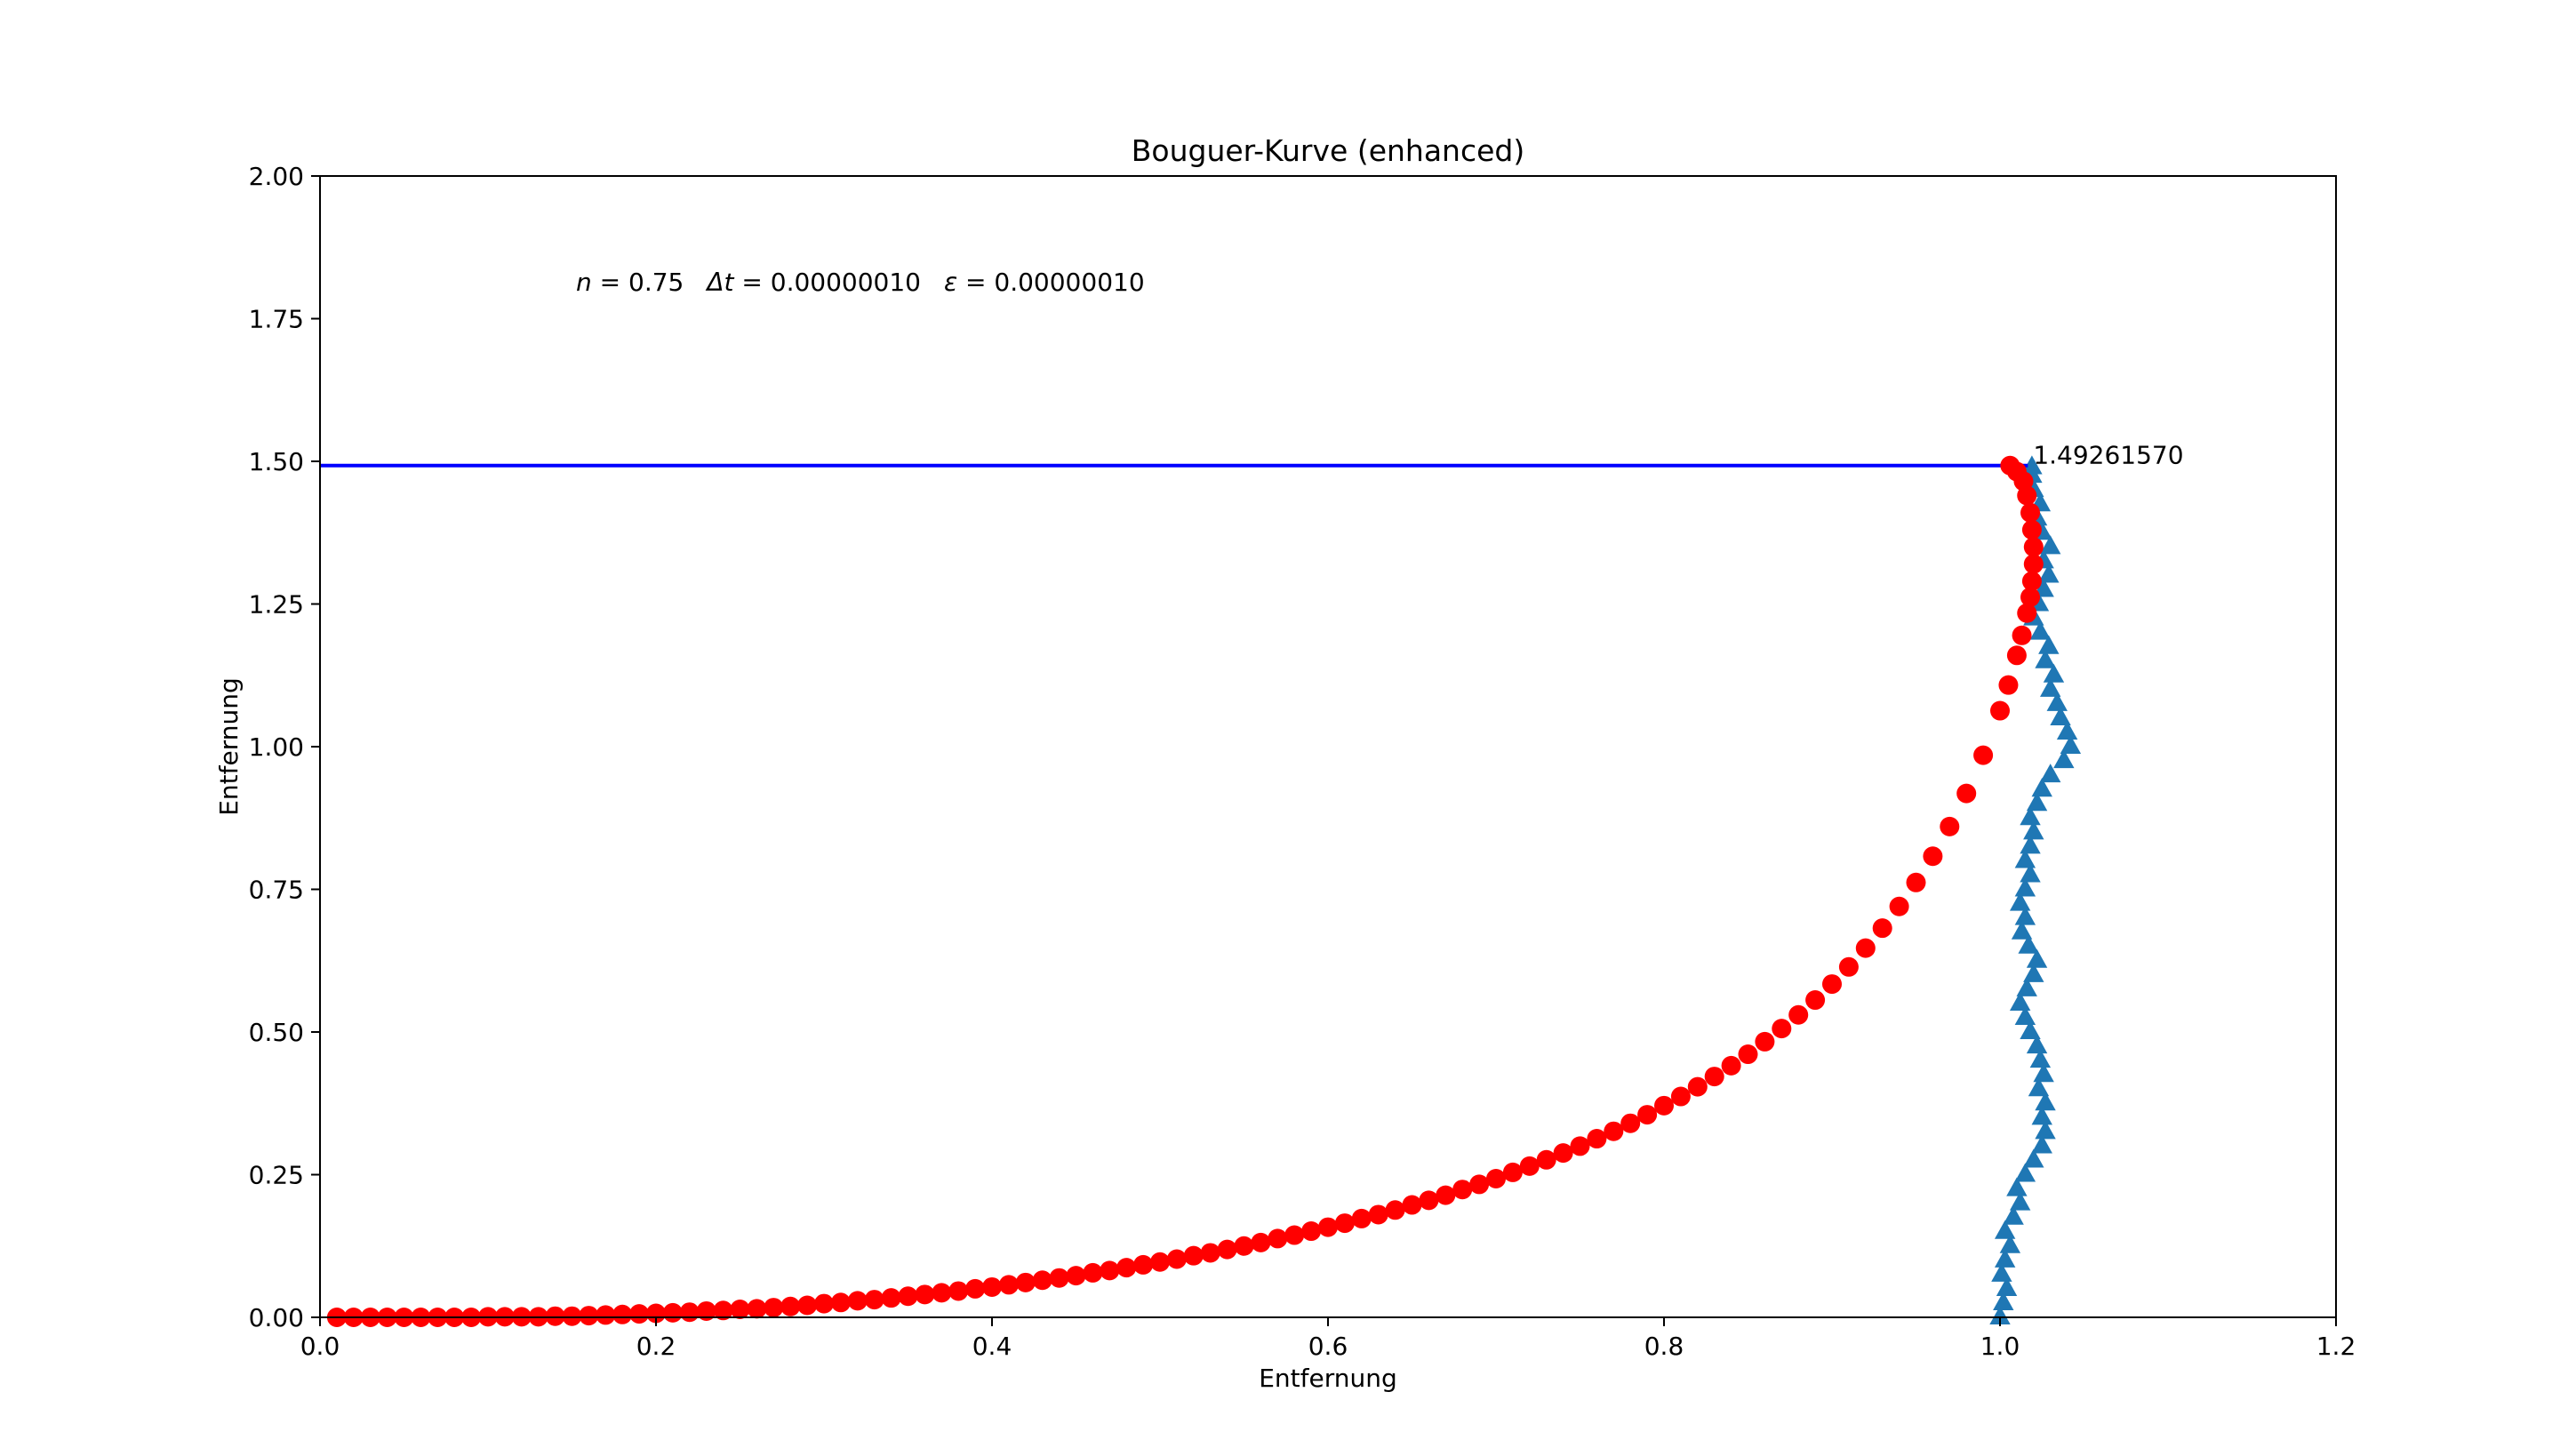  What do you see at coordinates (828, 282) in the screenshot?
I see `param-dt-value: = 0.00000010` at bounding box center [828, 282].